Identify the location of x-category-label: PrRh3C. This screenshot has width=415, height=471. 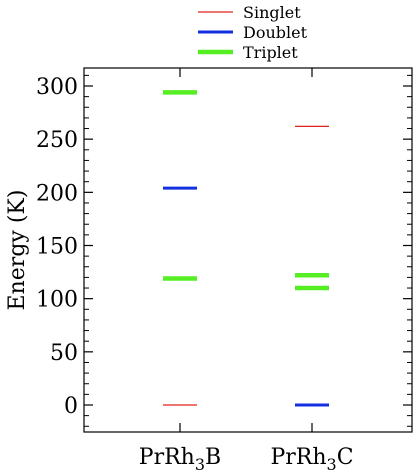
(311, 458).